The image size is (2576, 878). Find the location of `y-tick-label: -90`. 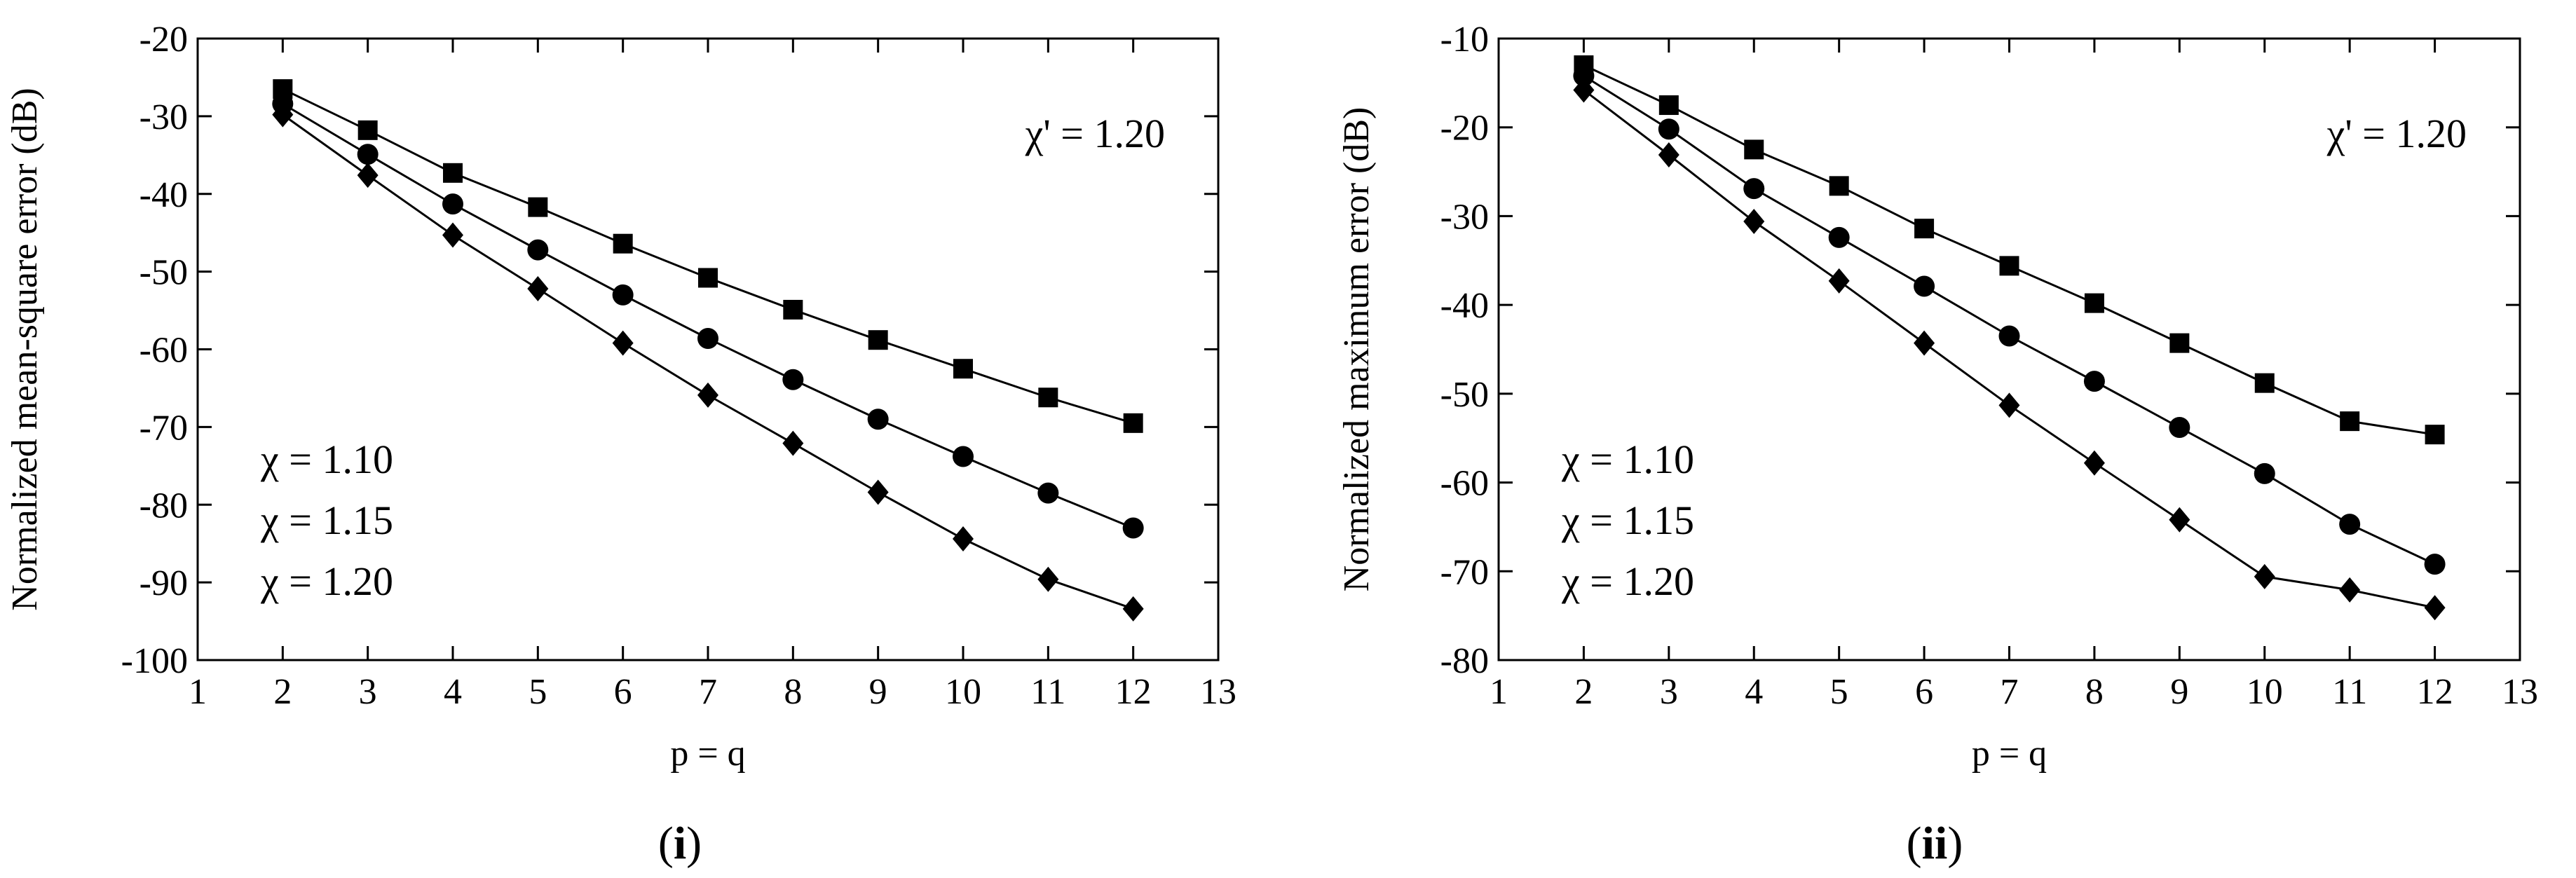

y-tick-label: -90 is located at coordinates (163, 583).